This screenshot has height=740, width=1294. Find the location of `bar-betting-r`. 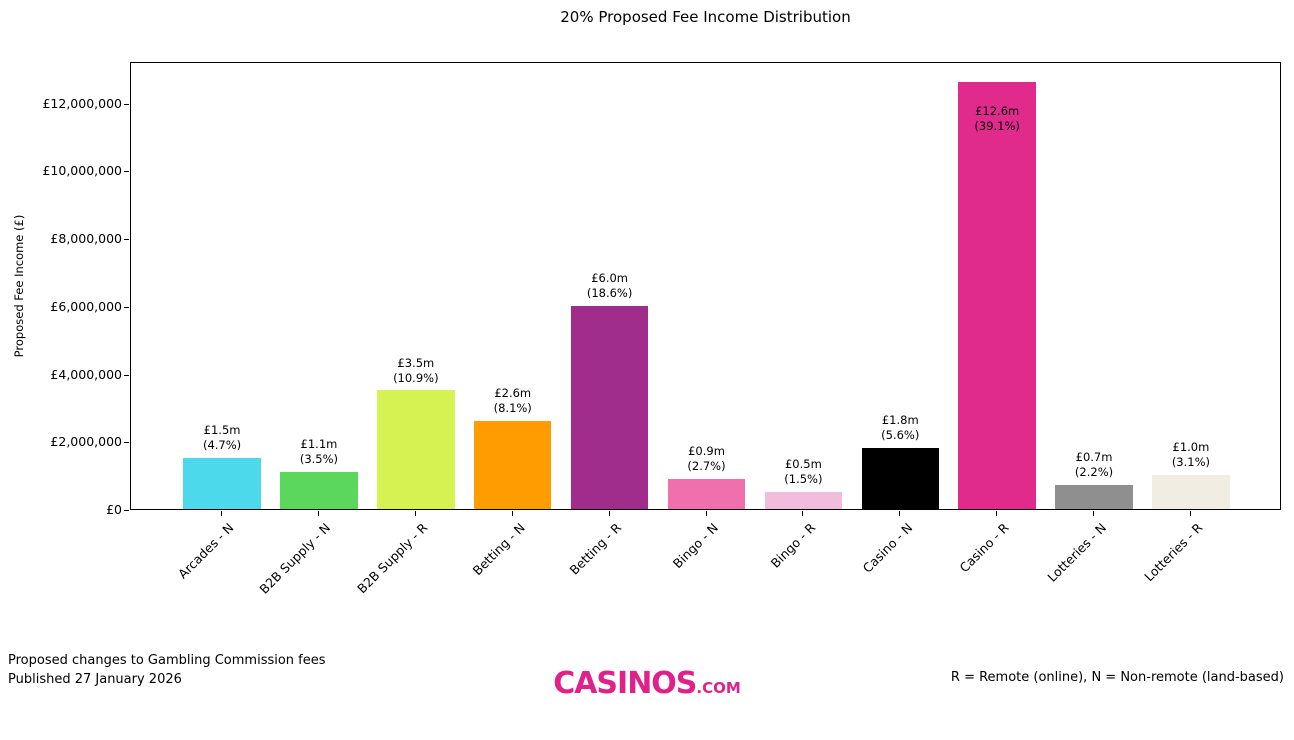

bar-betting-r is located at coordinates (609, 407).